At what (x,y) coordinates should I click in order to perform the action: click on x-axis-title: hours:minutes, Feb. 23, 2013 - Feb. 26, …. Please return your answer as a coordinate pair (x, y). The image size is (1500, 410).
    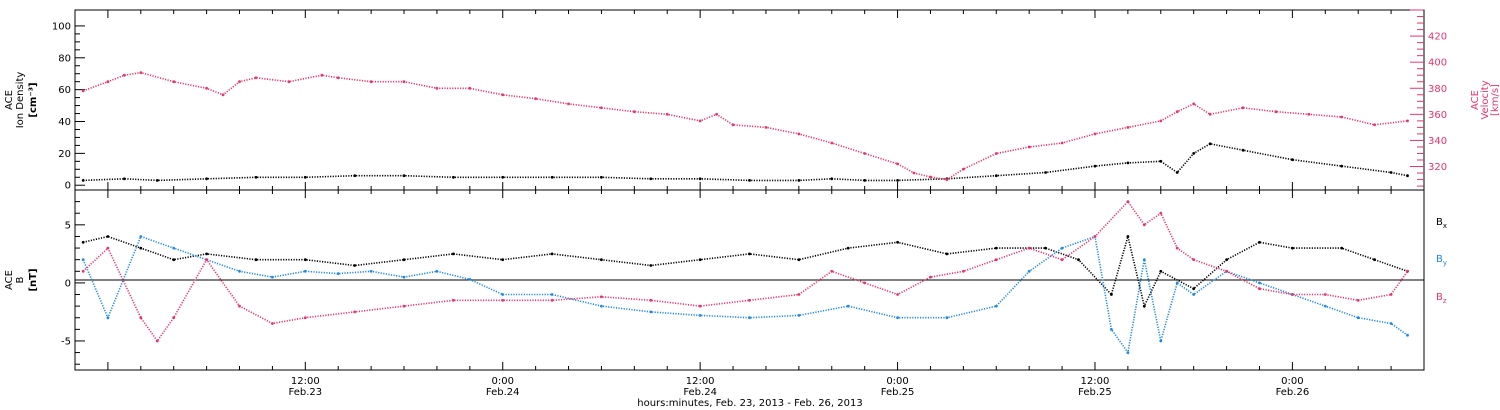
    Looking at the image, I should click on (749, 403).